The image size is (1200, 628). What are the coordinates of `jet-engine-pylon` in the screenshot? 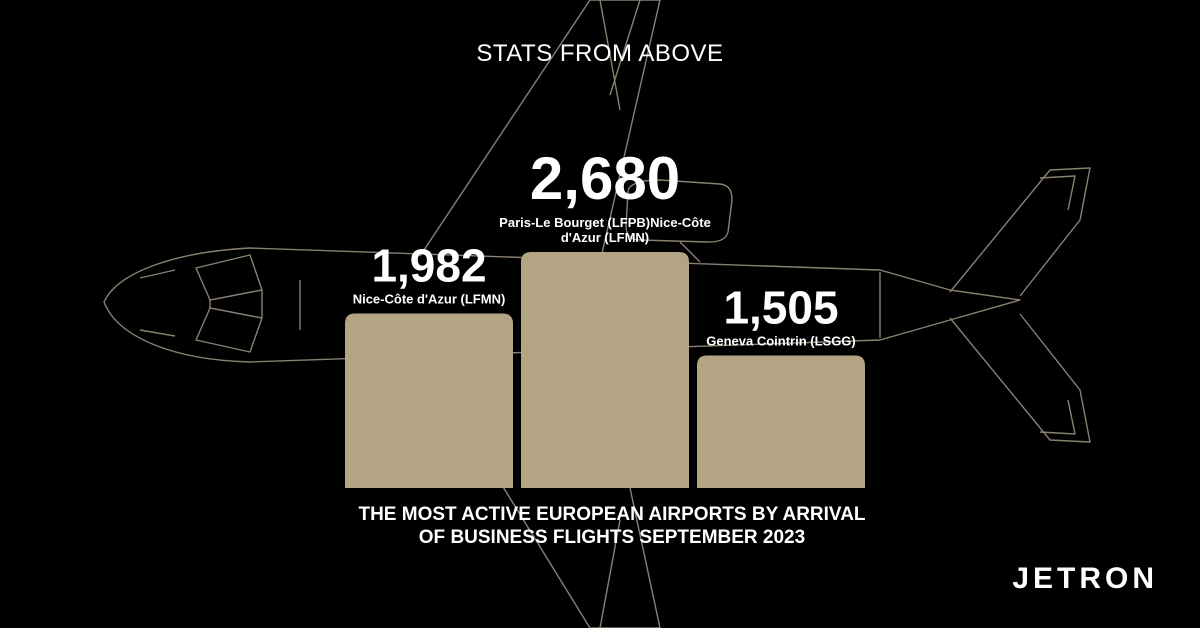 It's located at (690, 252).